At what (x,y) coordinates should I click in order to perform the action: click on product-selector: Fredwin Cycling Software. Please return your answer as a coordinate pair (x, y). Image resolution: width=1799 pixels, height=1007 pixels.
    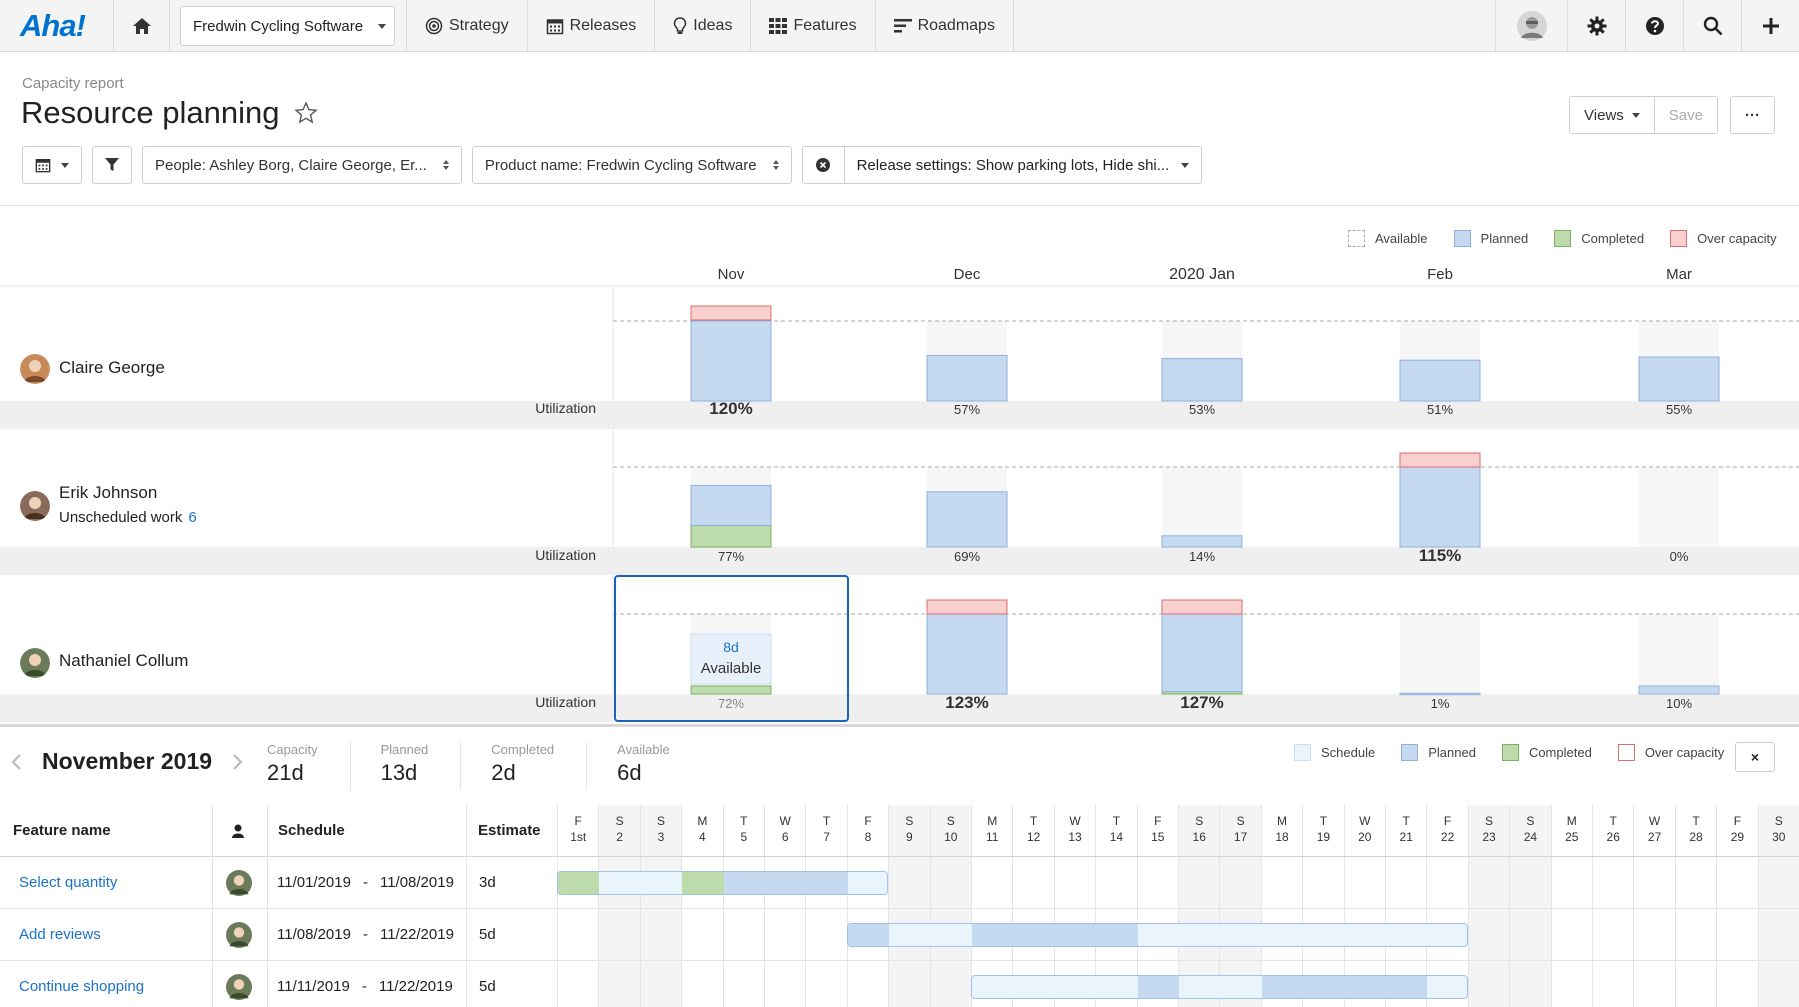
    Looking at the image, I should click on (287, 26).